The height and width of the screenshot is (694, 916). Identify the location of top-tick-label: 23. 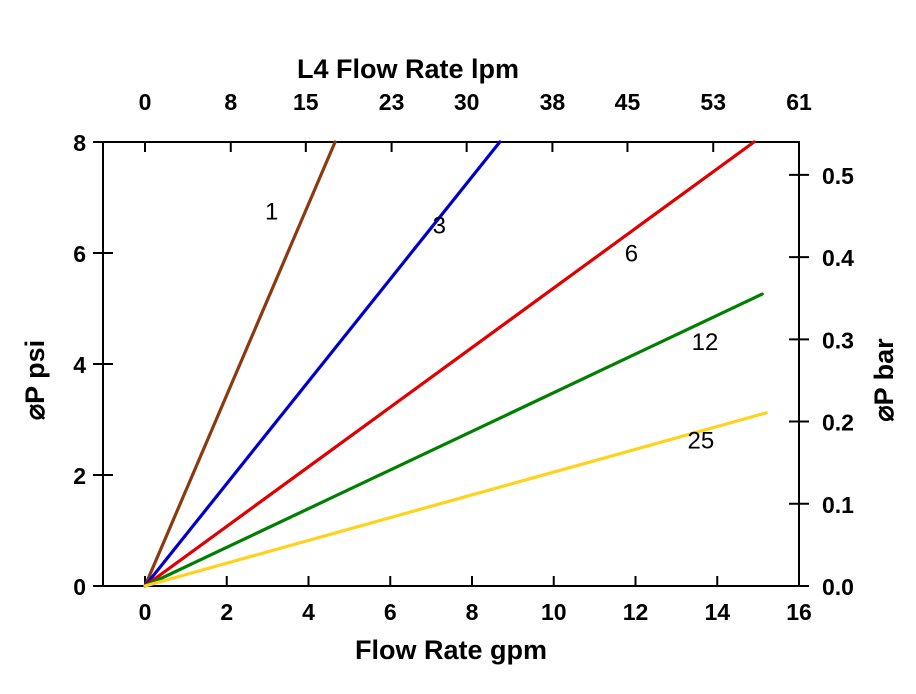
(392, 102).